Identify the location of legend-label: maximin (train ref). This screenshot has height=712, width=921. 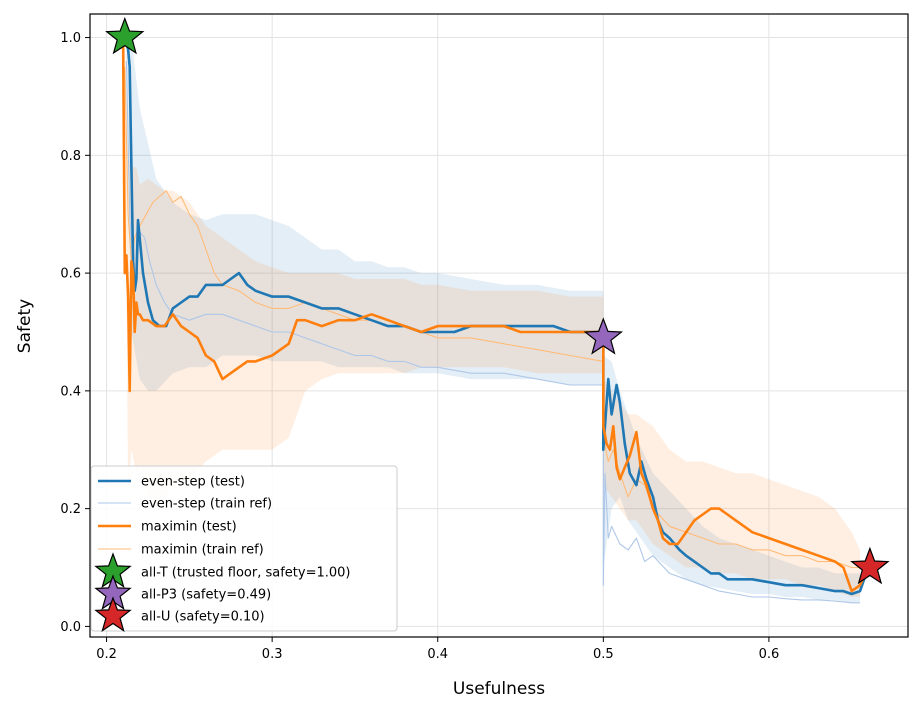
(202, 550).